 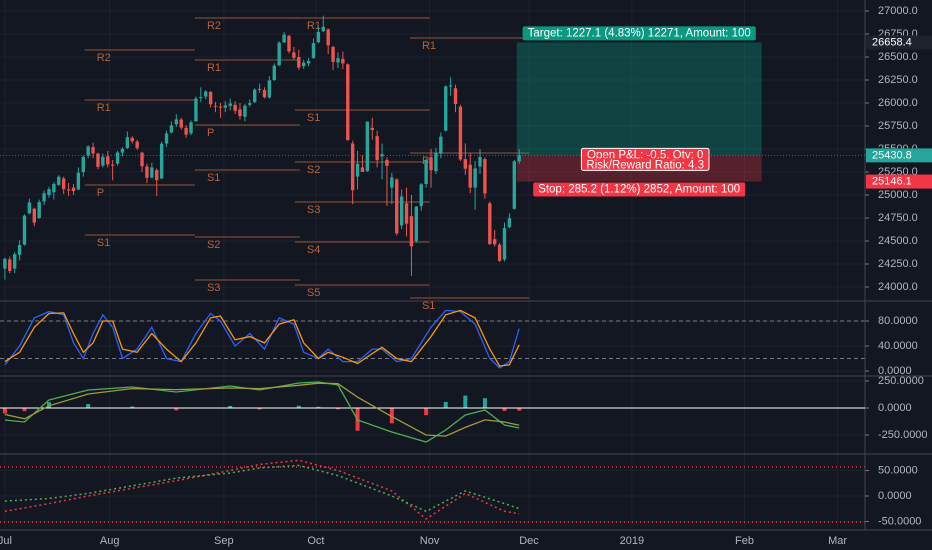 I want to click on y-tick-label: 26000.0, so click(x=898, y=103).